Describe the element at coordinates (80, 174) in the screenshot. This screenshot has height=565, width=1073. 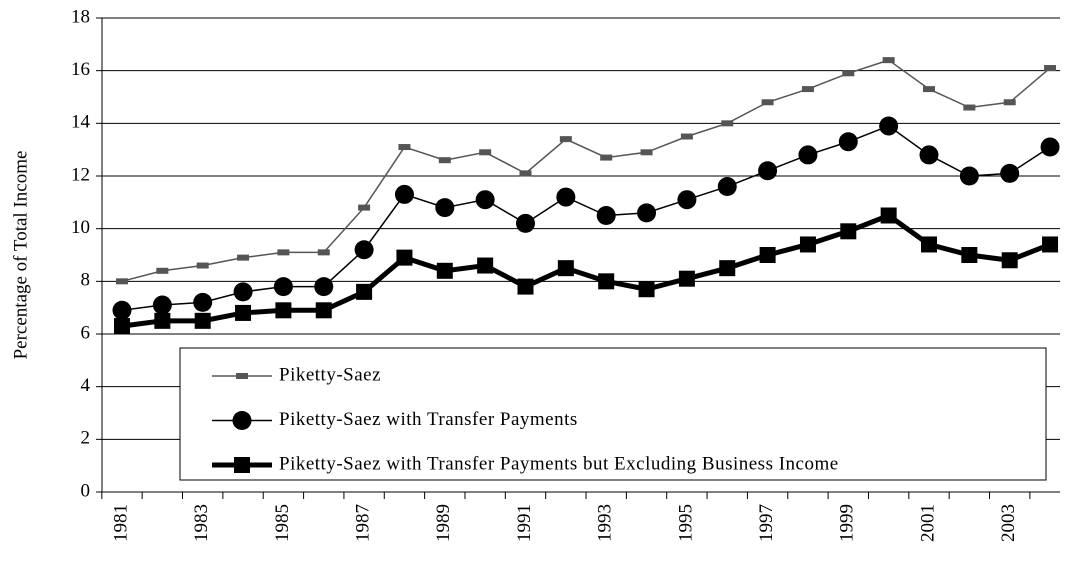
I see `y-tick-label: 12` at that location.